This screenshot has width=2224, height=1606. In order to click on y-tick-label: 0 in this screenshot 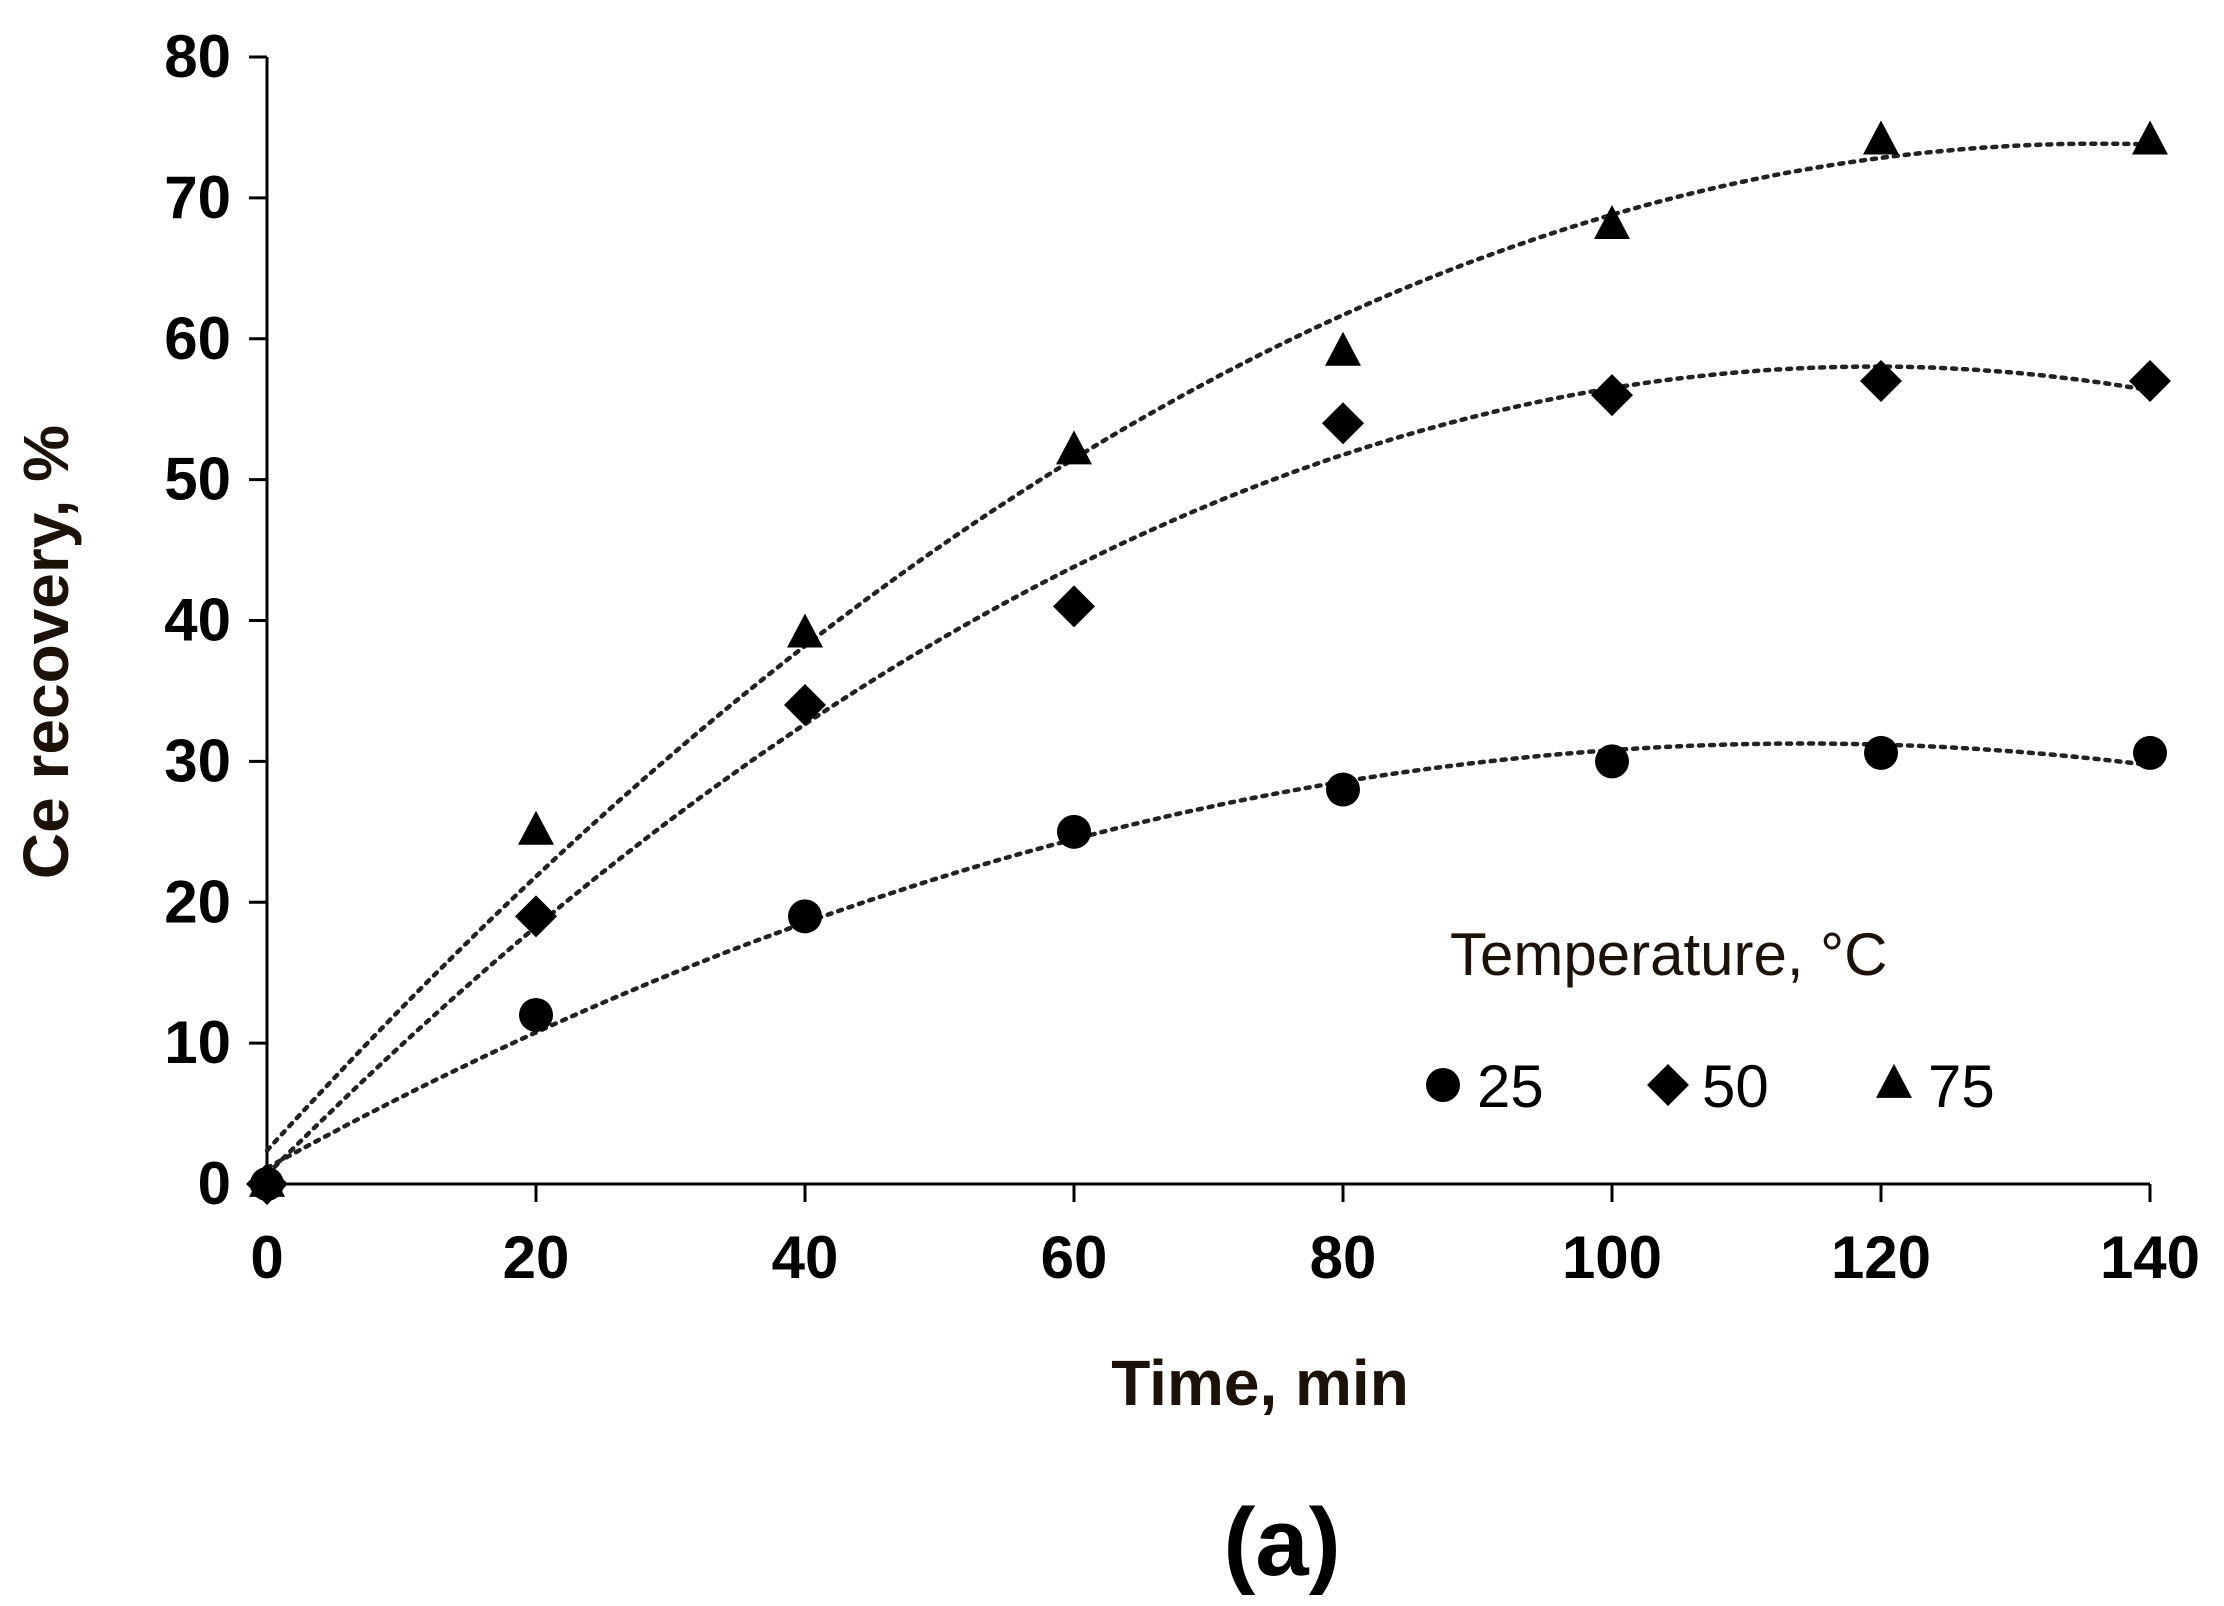, I will do `click(214, 1183)`.